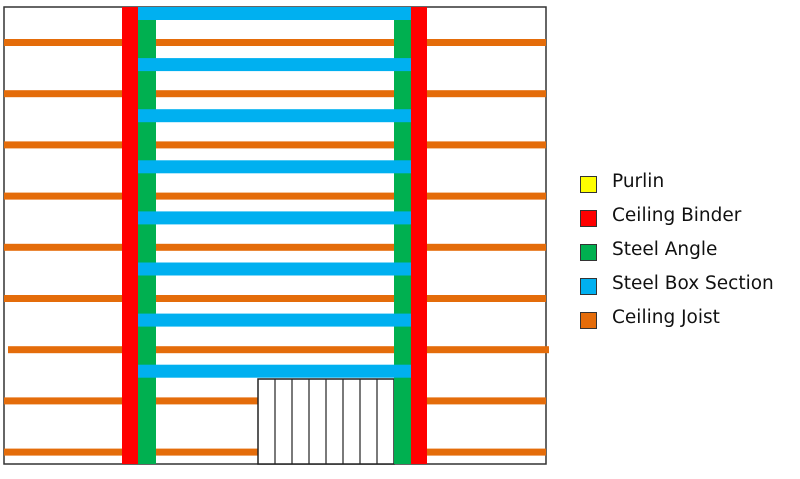 The height and width of the screenshot is (479, 800). What do you see at coordinates (588, 218) in the screenshot?
I see `legend-swatch-ceiling-binder` at bounding box center [588, 218].